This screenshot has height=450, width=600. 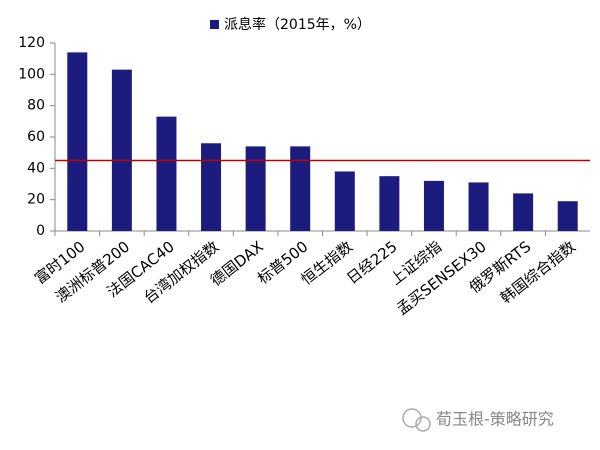 I want to click on y-tick-label: 120, so click(x=31, y=43).